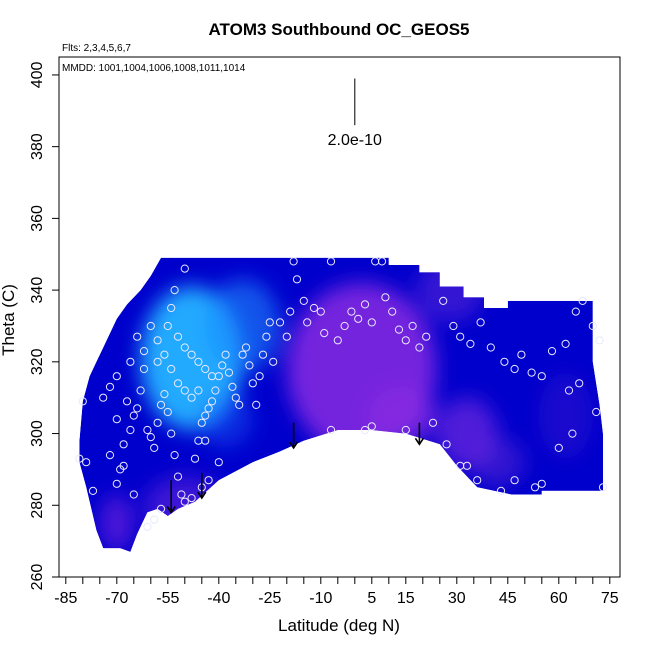  What do you see at coordinates (559, 598) in the screenshot?
I see `x-tick-label: 60` at bounding box center [559, 598].